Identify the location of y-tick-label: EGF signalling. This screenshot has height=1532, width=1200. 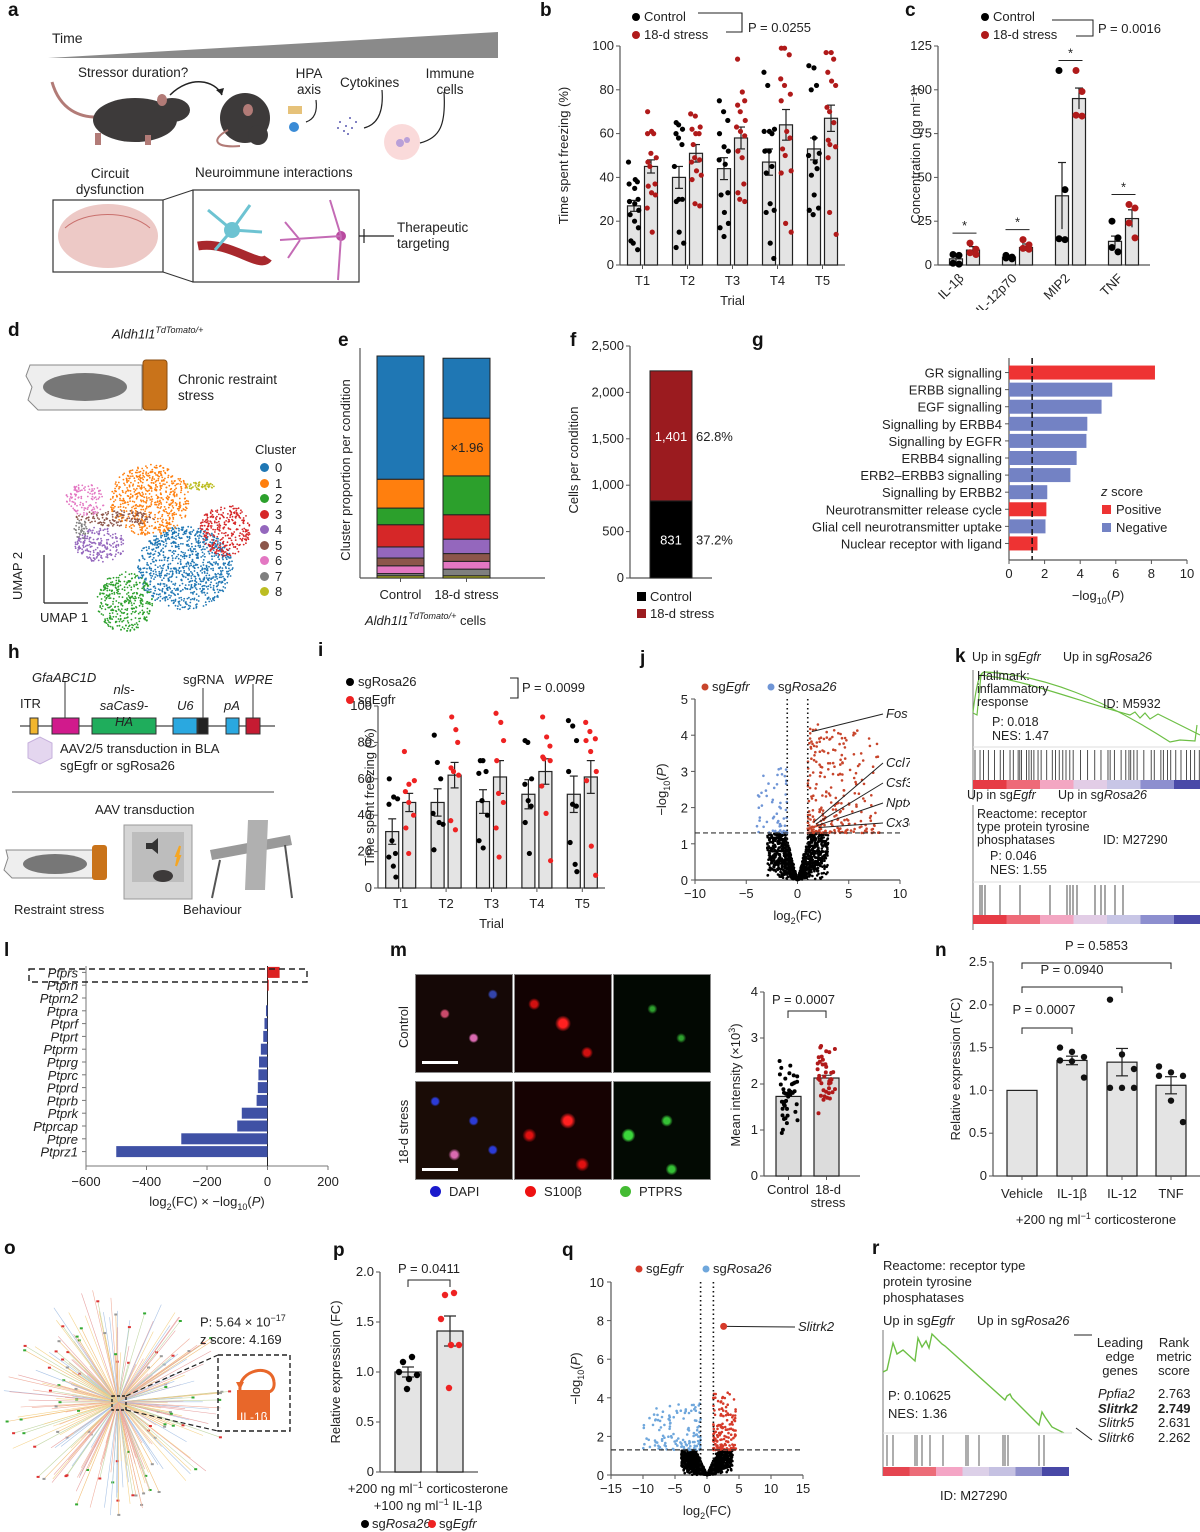
(959, 407).